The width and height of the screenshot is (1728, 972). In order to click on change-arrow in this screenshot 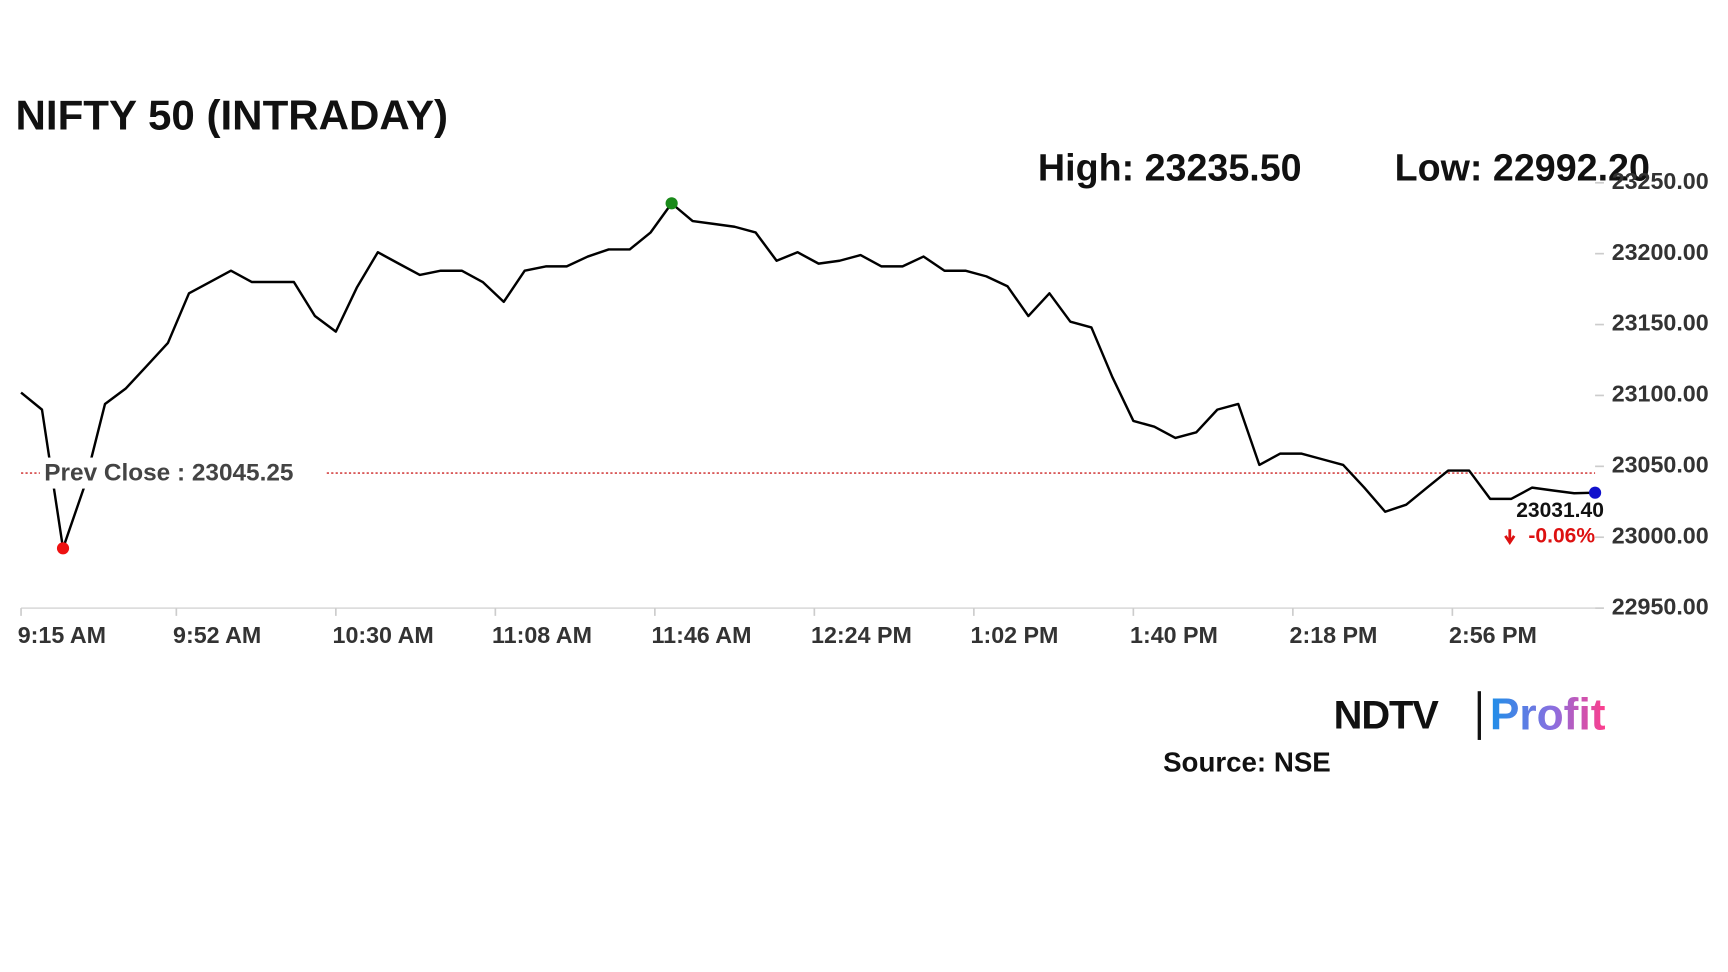, I will do `click(1510, 537)`.